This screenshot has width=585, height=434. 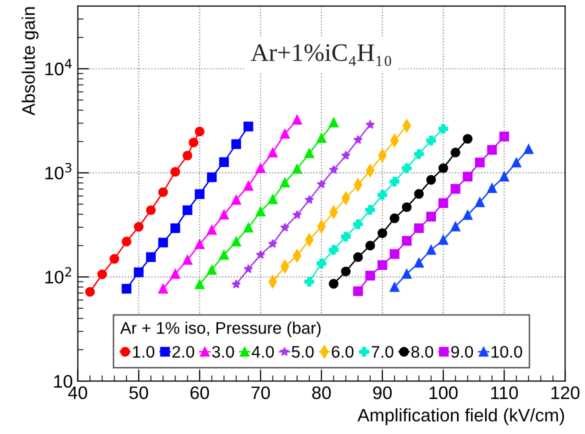 What do you see at coordinates (343, 352) in the screenshot?
I see `legend-label: 6.0` at bounding box center [343, 352].